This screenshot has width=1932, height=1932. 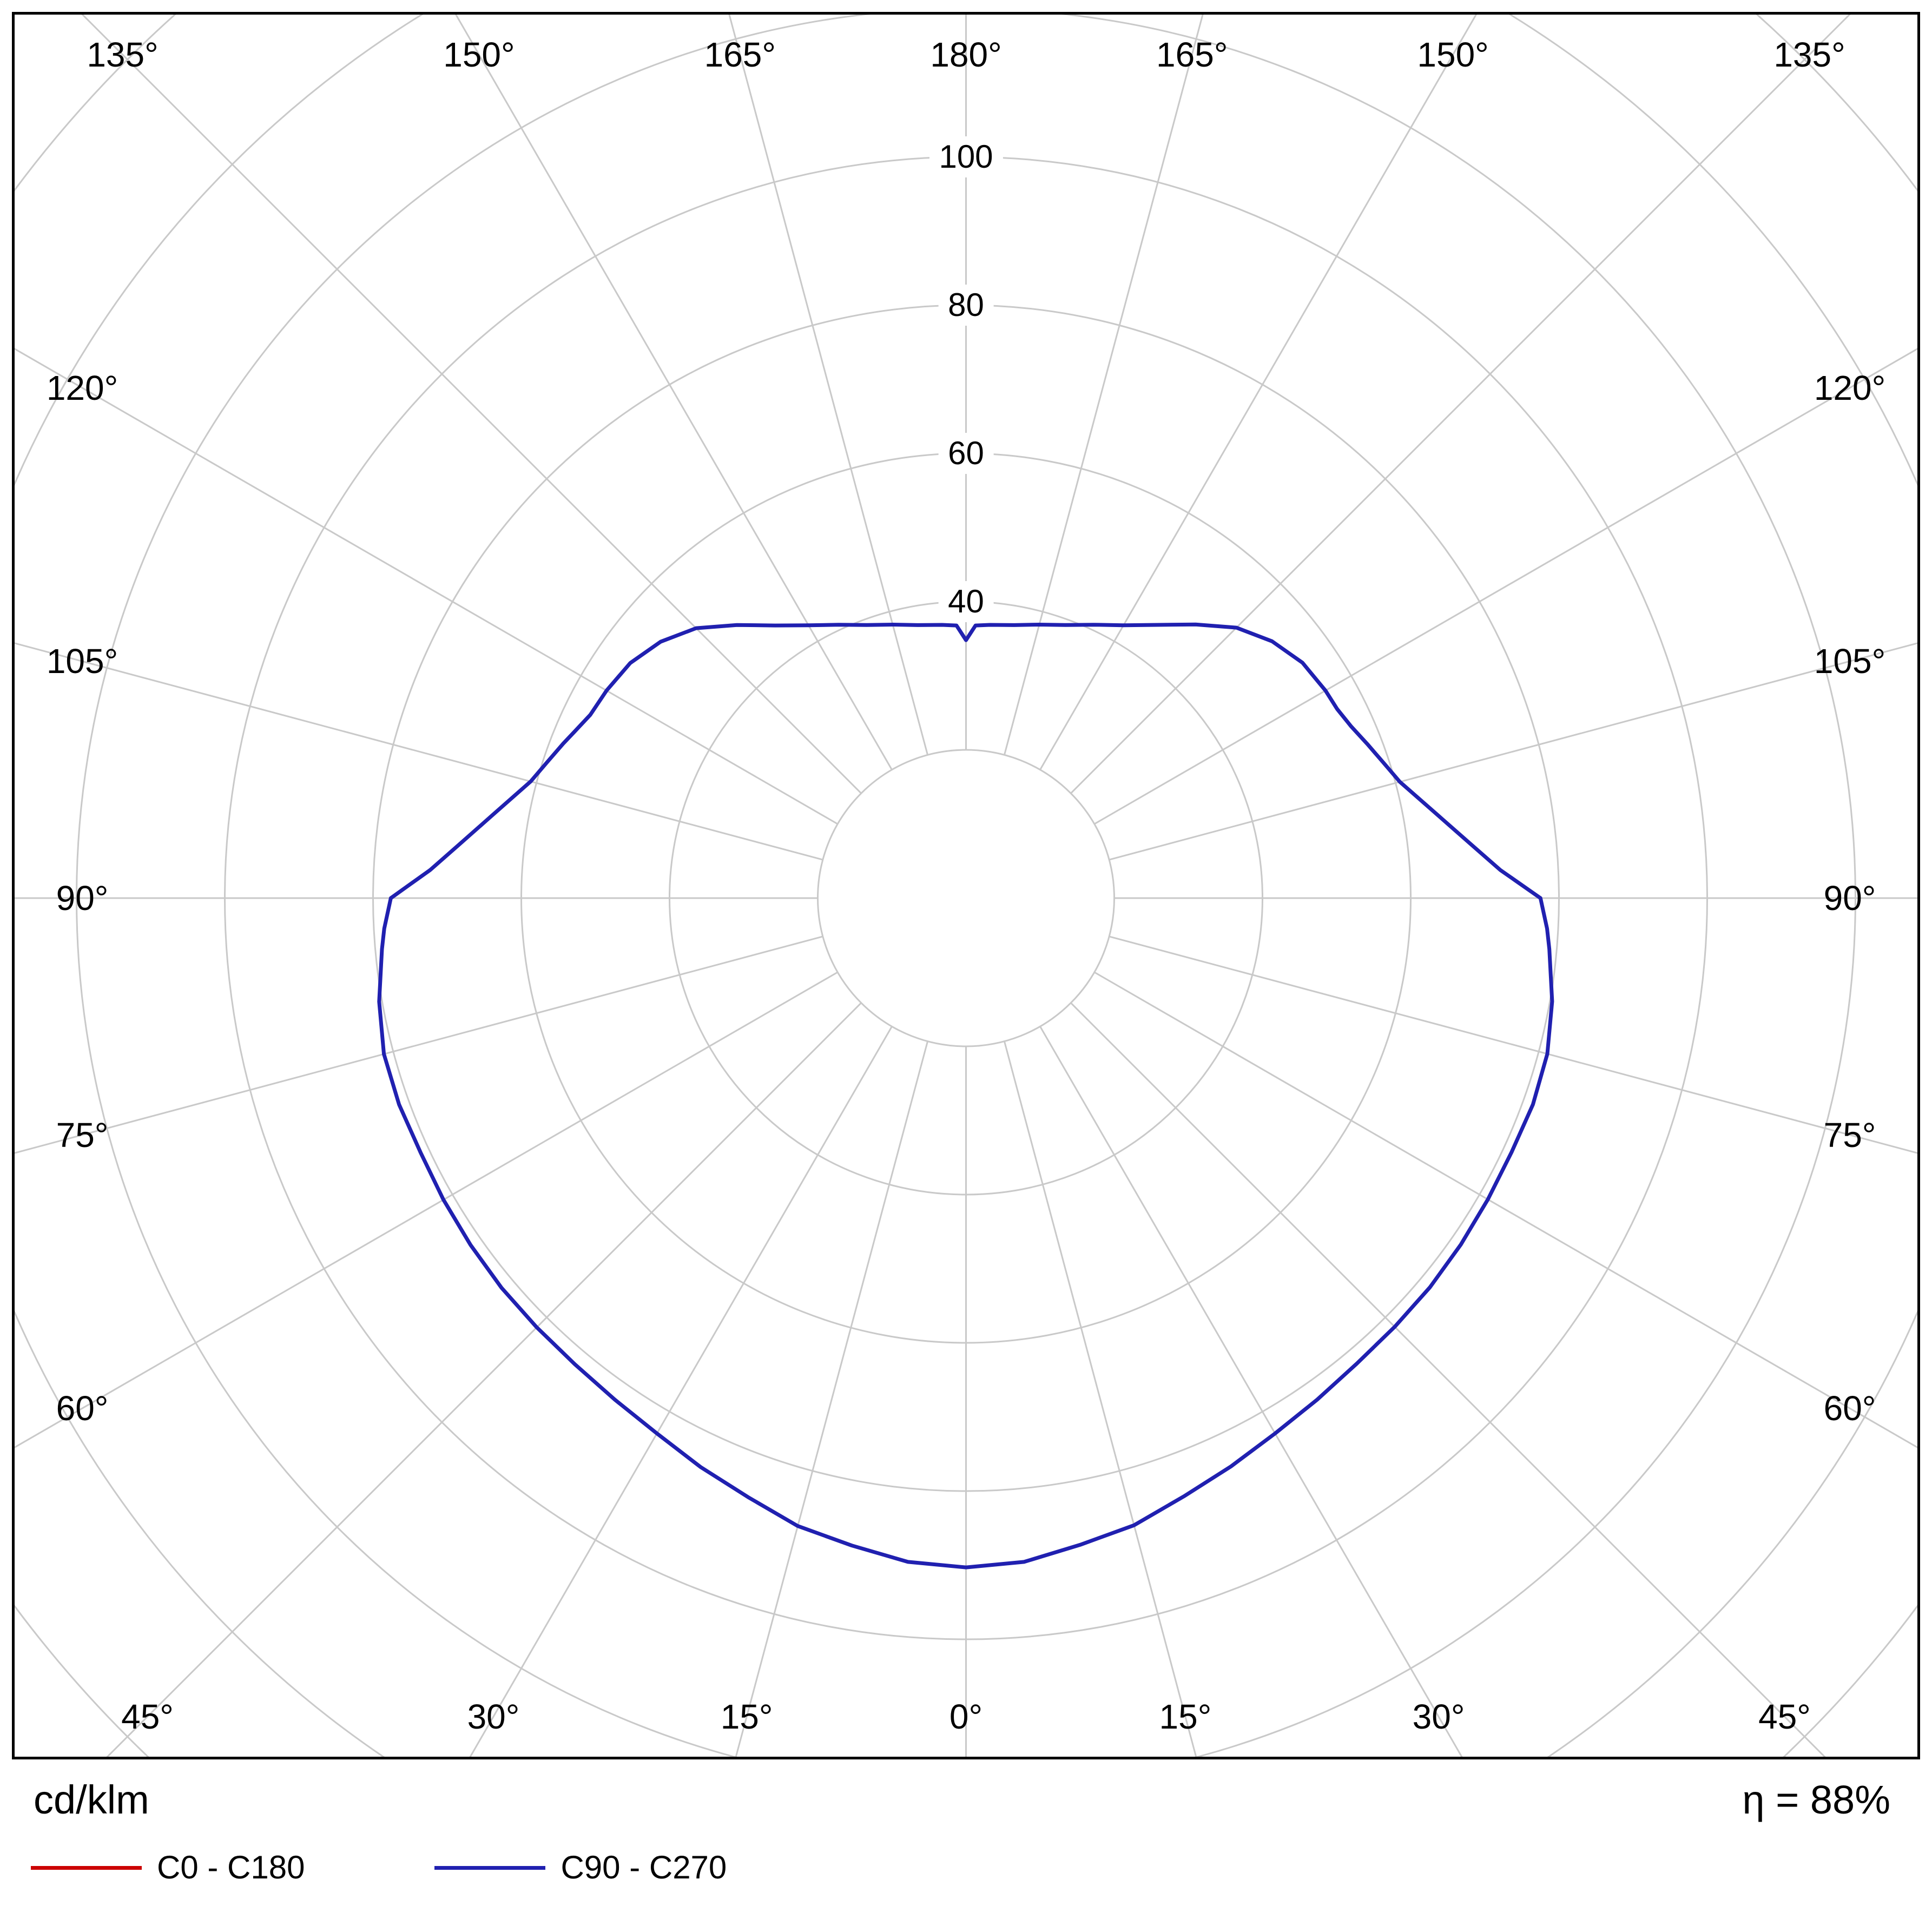 I want to click on legend-item-c0-c180: C0 - C180, so click(x=168, y=1867).